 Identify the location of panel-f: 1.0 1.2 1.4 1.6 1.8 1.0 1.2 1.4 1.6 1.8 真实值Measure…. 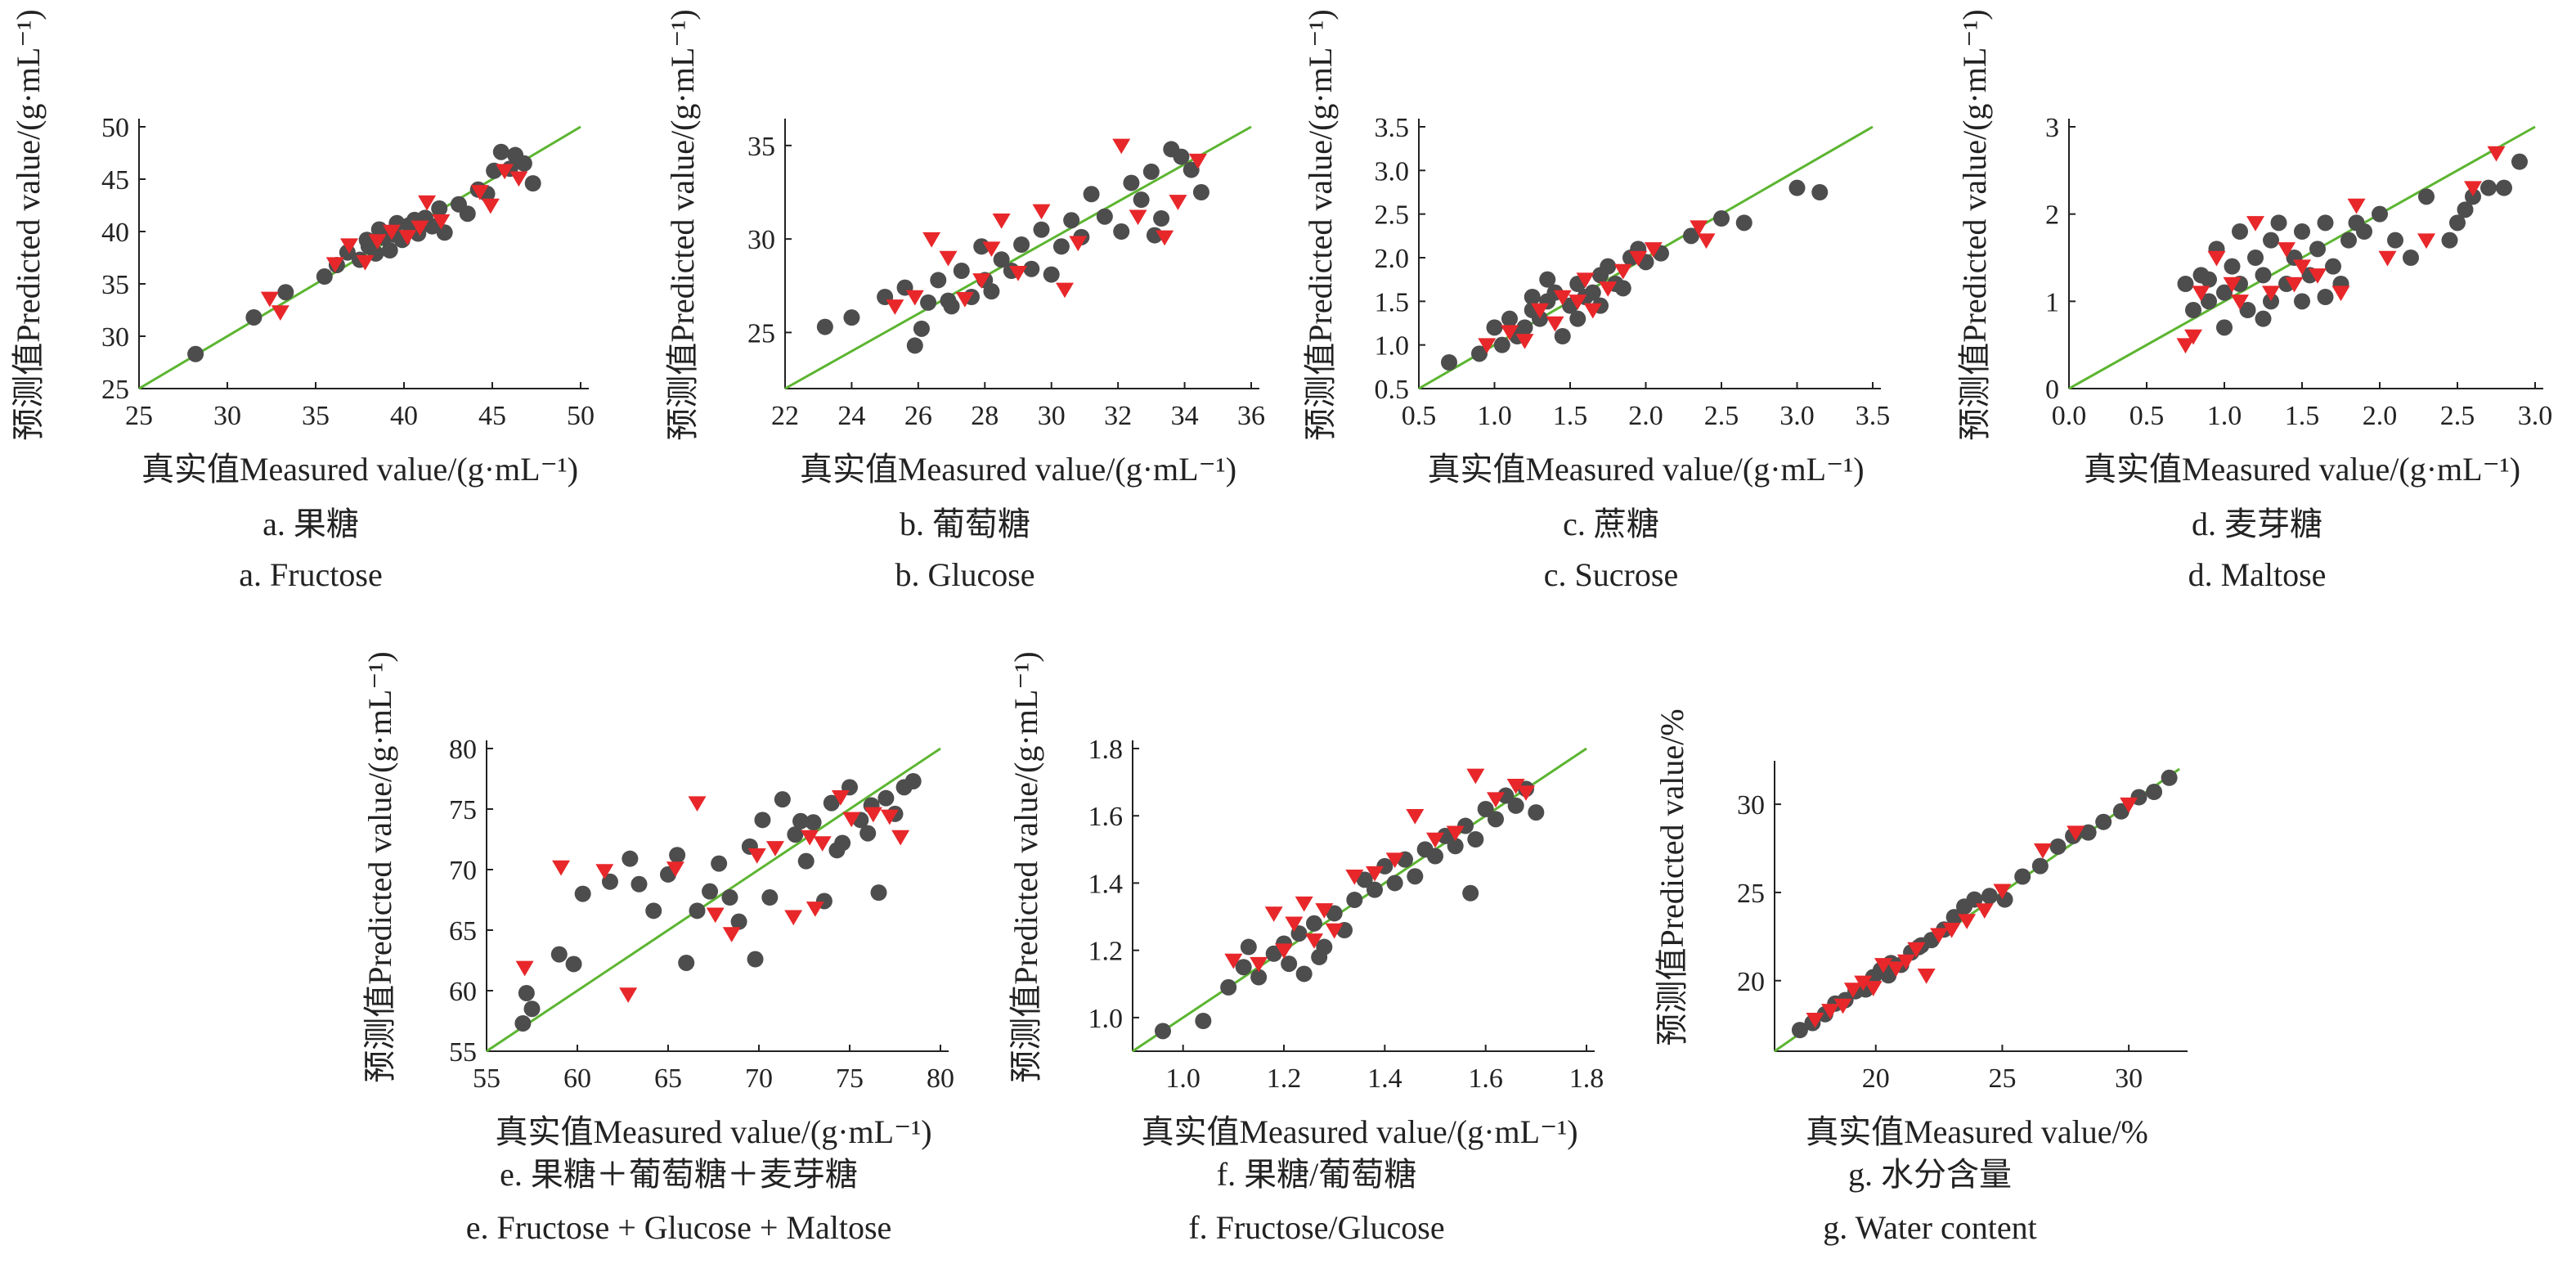
(1317, 949).